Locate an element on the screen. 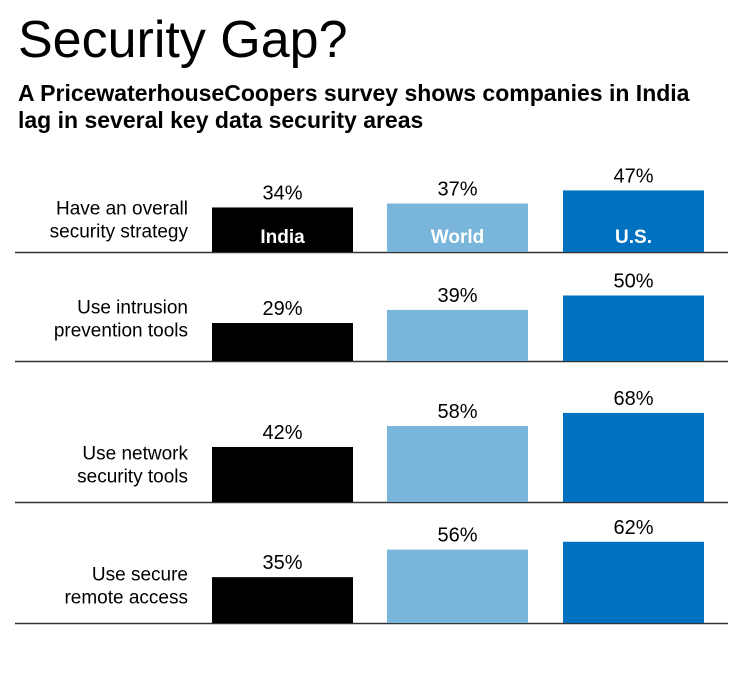  data-label: 34% is located at coordinates (282, 193).